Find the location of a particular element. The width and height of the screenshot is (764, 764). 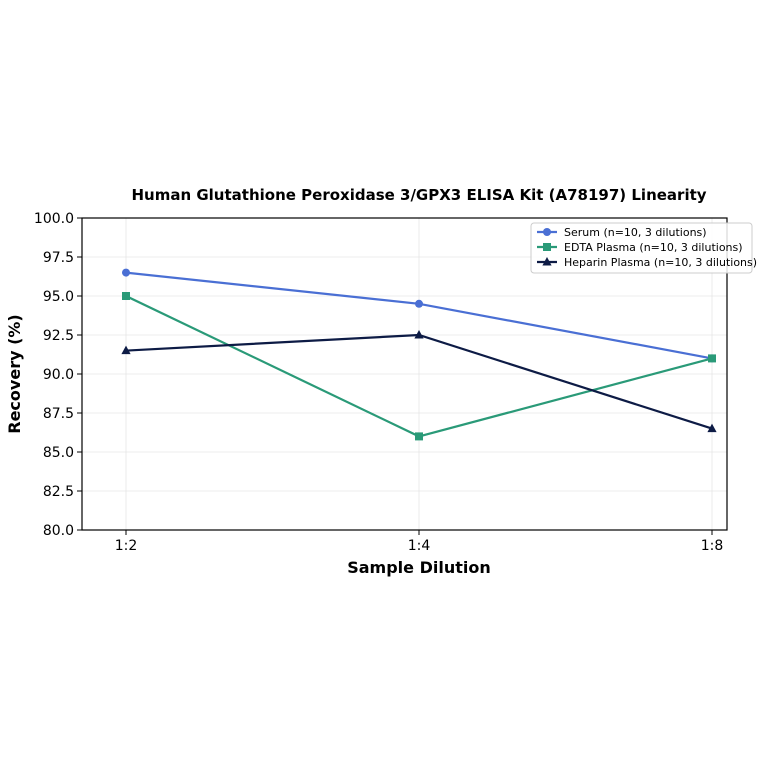

y-tick-label: 90.0 is located at coordinates (58, 375).